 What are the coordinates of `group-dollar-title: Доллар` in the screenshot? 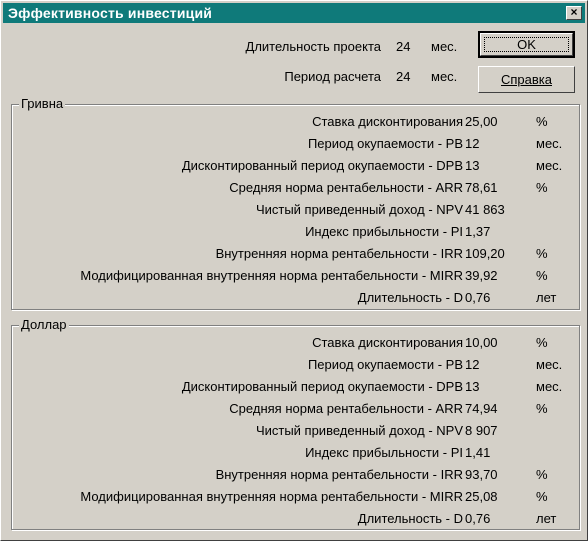 It's located at (44, 324).